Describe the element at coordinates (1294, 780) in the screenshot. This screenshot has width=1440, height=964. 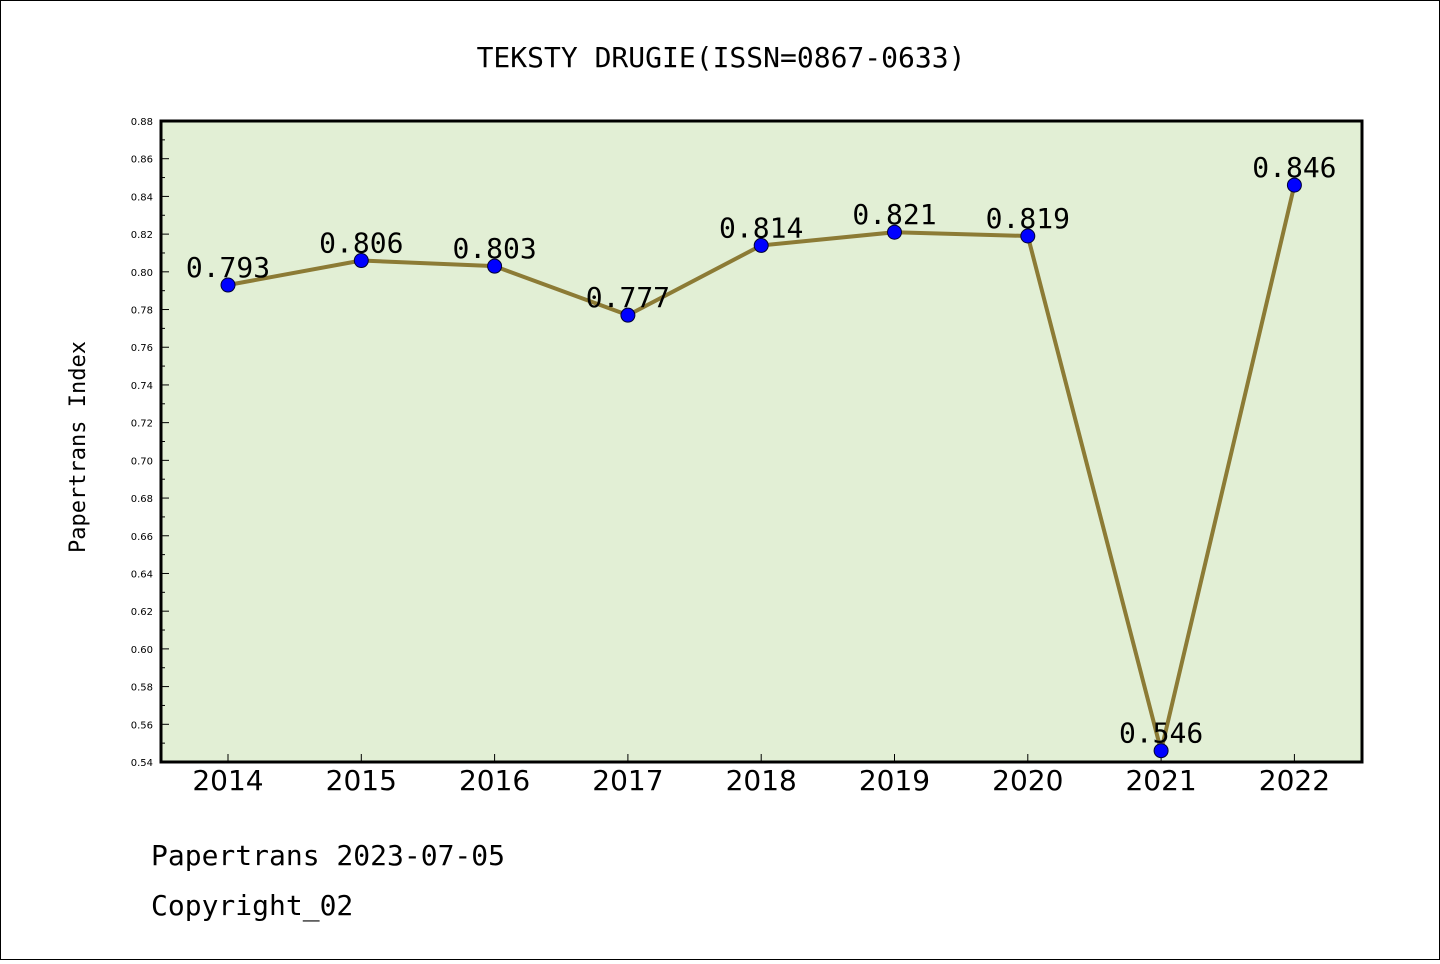
I see `x-tick-label: 2022` at that location.